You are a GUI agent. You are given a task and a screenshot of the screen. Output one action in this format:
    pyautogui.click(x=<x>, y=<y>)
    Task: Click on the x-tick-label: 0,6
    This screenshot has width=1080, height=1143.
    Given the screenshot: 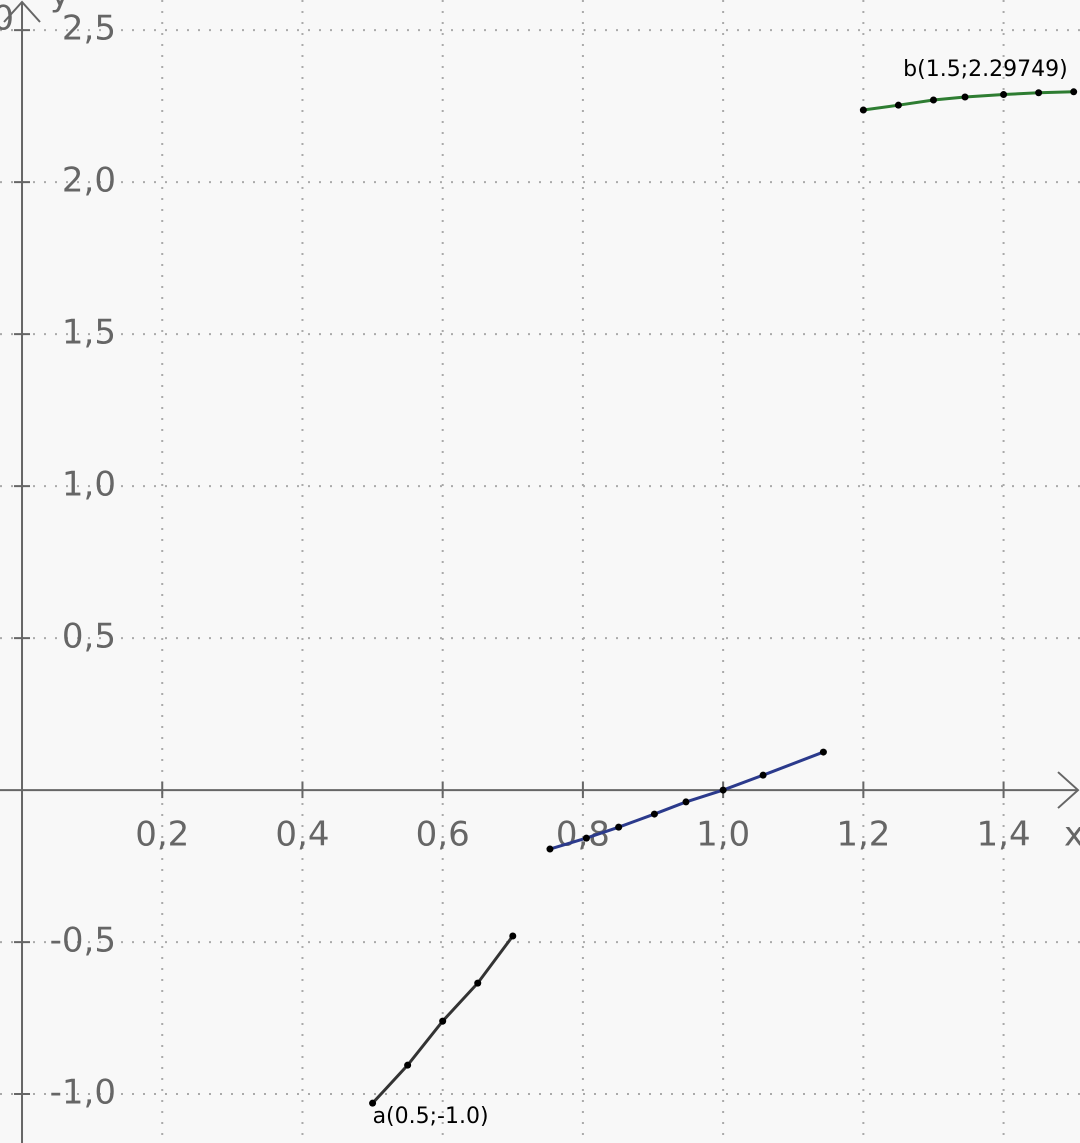 What is the action you would take?
    pyautogui.click(x=443, y=835)
    